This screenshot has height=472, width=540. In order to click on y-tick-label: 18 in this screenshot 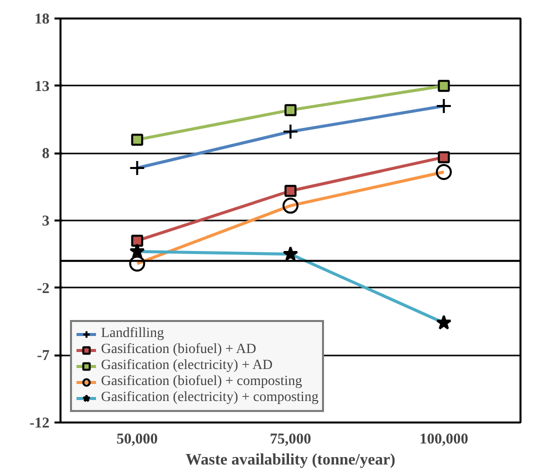, I will do `click(42, 20)`.